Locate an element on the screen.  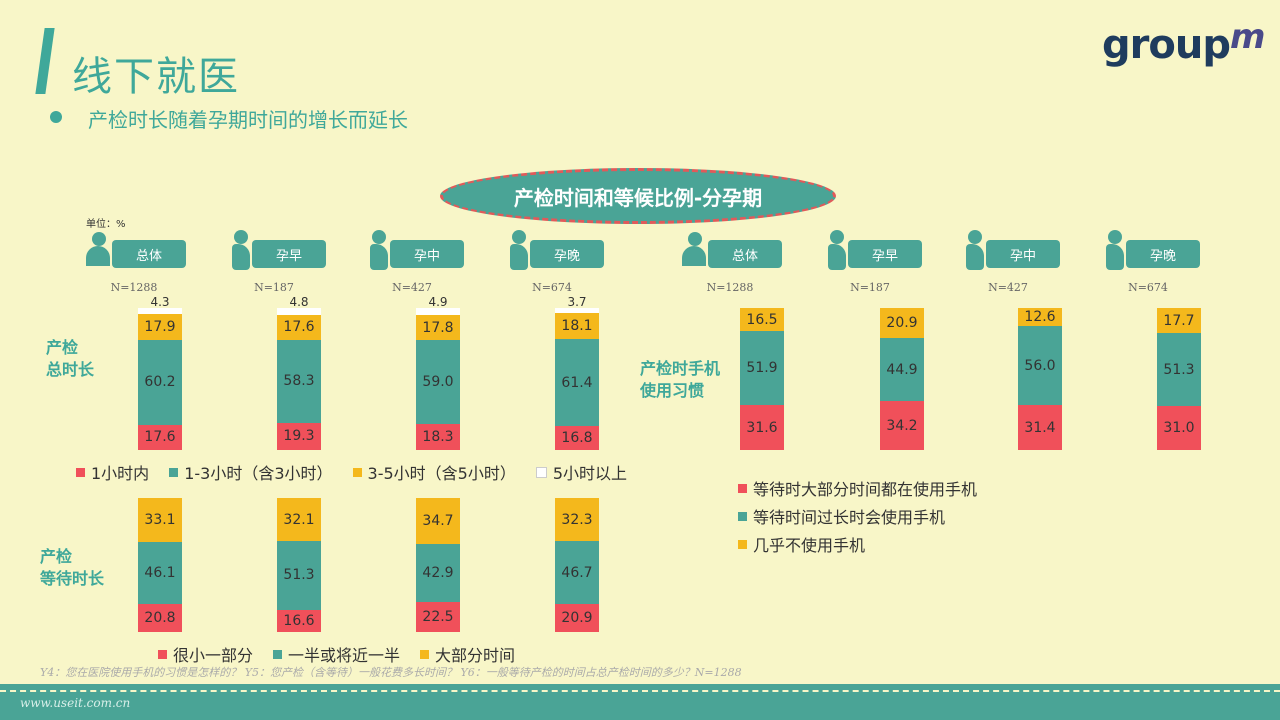
total-label-3-3: 3.7 is located at coordinates (577, 302).